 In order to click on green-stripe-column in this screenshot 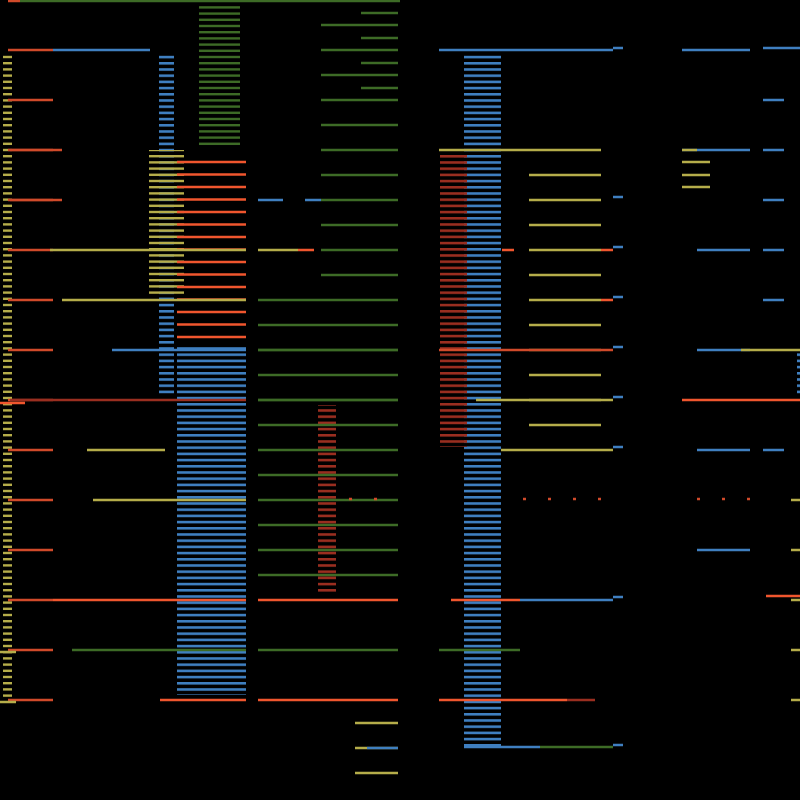, I will do `click(219, 76)`.